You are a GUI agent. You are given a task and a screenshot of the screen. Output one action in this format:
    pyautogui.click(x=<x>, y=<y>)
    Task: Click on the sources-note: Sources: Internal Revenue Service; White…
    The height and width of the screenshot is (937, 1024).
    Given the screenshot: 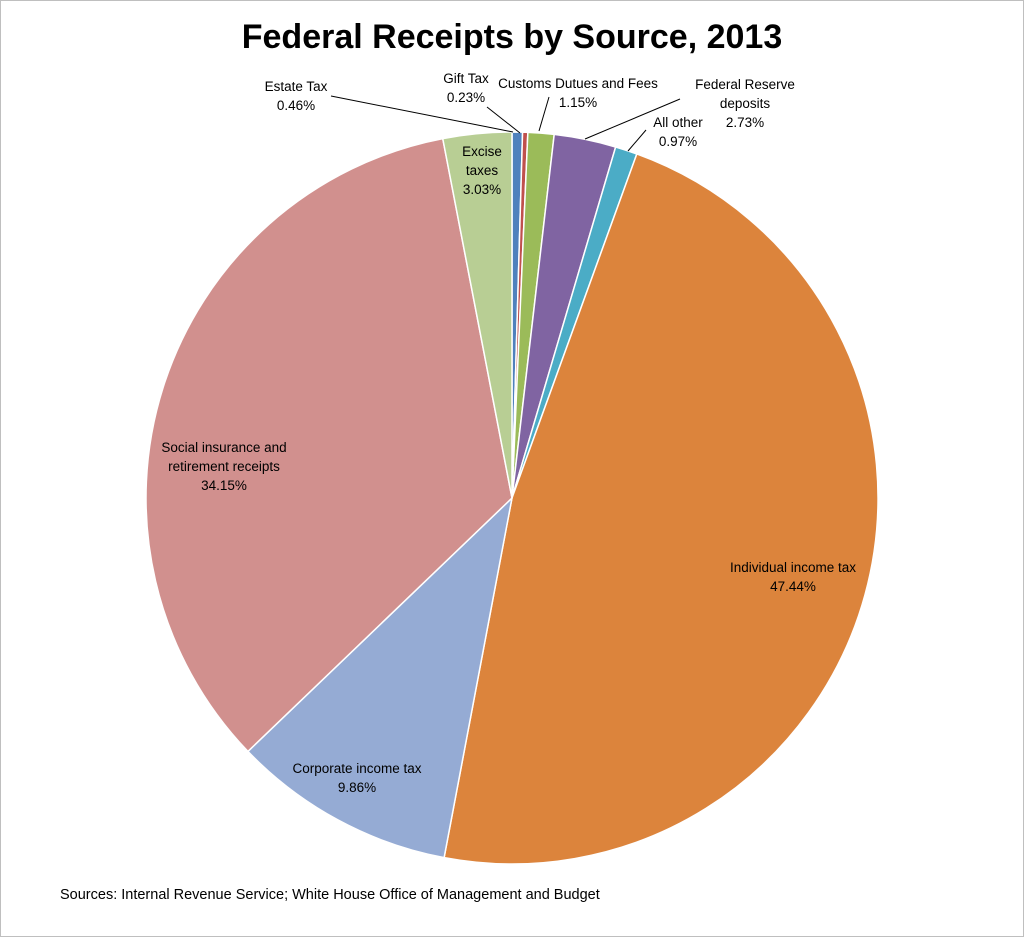 What is the action you would take?
    pyautogui.click(x=330, y=895)
    